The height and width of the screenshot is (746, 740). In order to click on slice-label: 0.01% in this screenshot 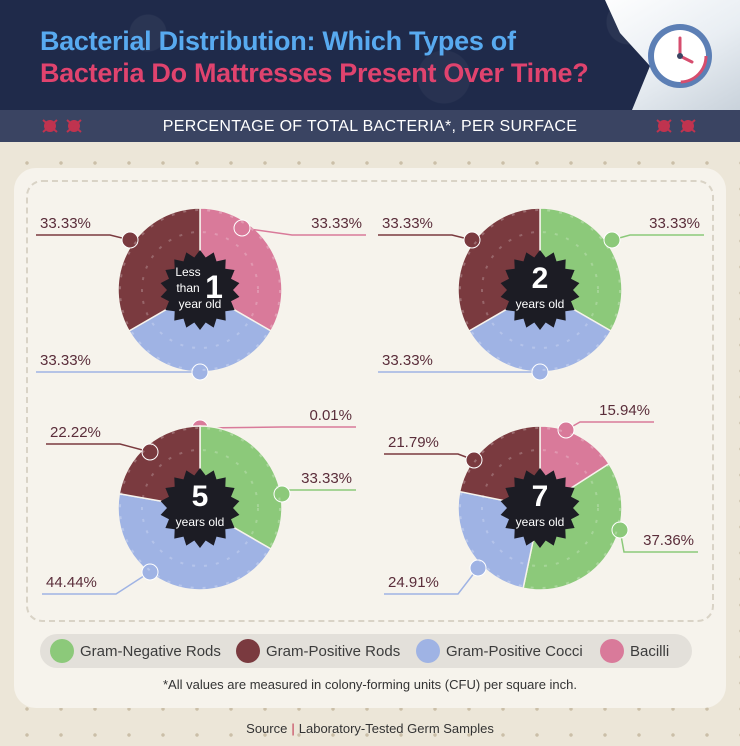, I will do `click(330, 415)`.